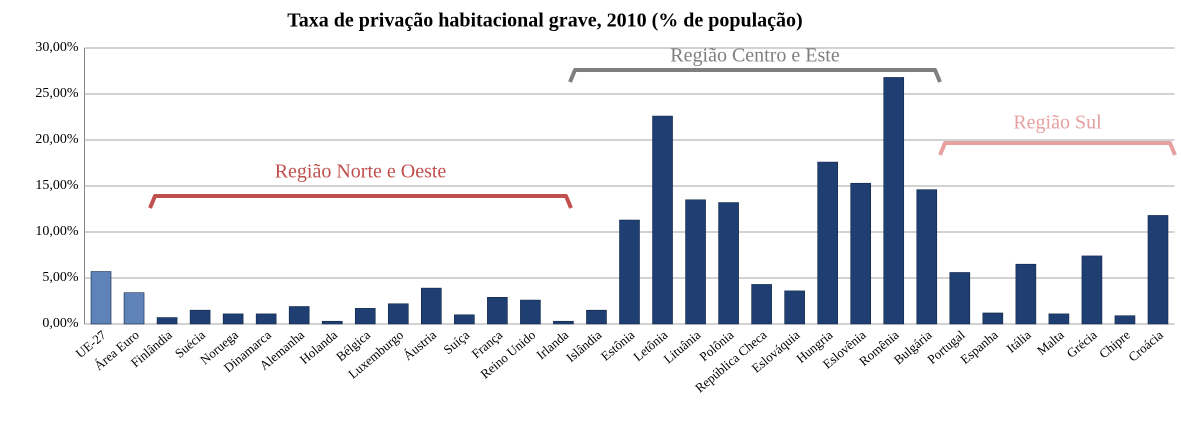  What do you see at coordinates (57, 47) in the screenshot?
I see `y-tick-label: 30,00%` at bounding box center [57, 47].